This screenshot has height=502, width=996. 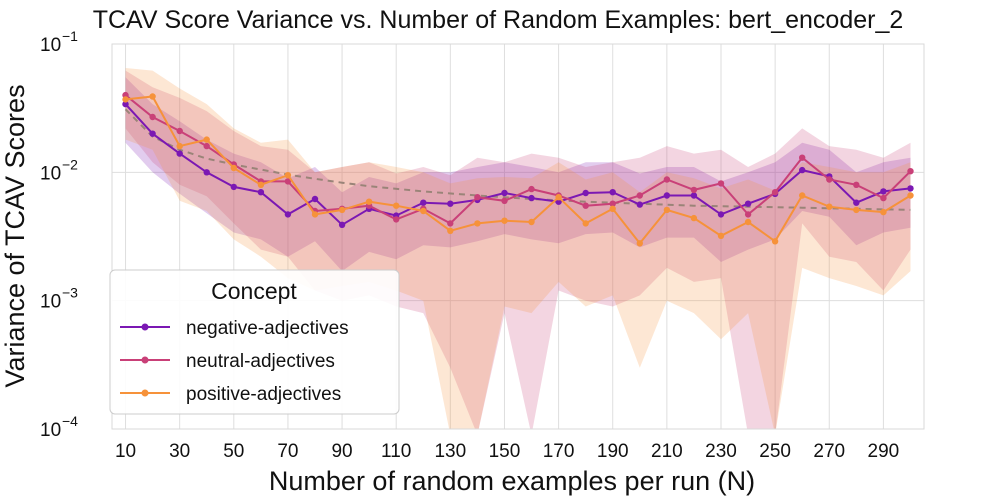 I want to click on x-tick-label: 290, so click(x=884, y=451).